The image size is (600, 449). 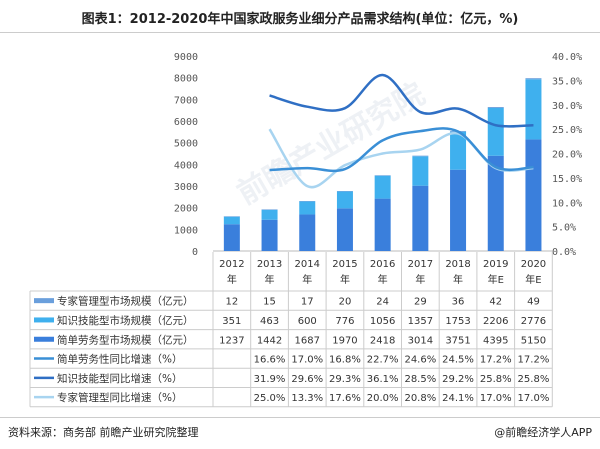 I want to click on legend-label: 简单劳务型市场规模（亿元）, so click(x=125, y=339).